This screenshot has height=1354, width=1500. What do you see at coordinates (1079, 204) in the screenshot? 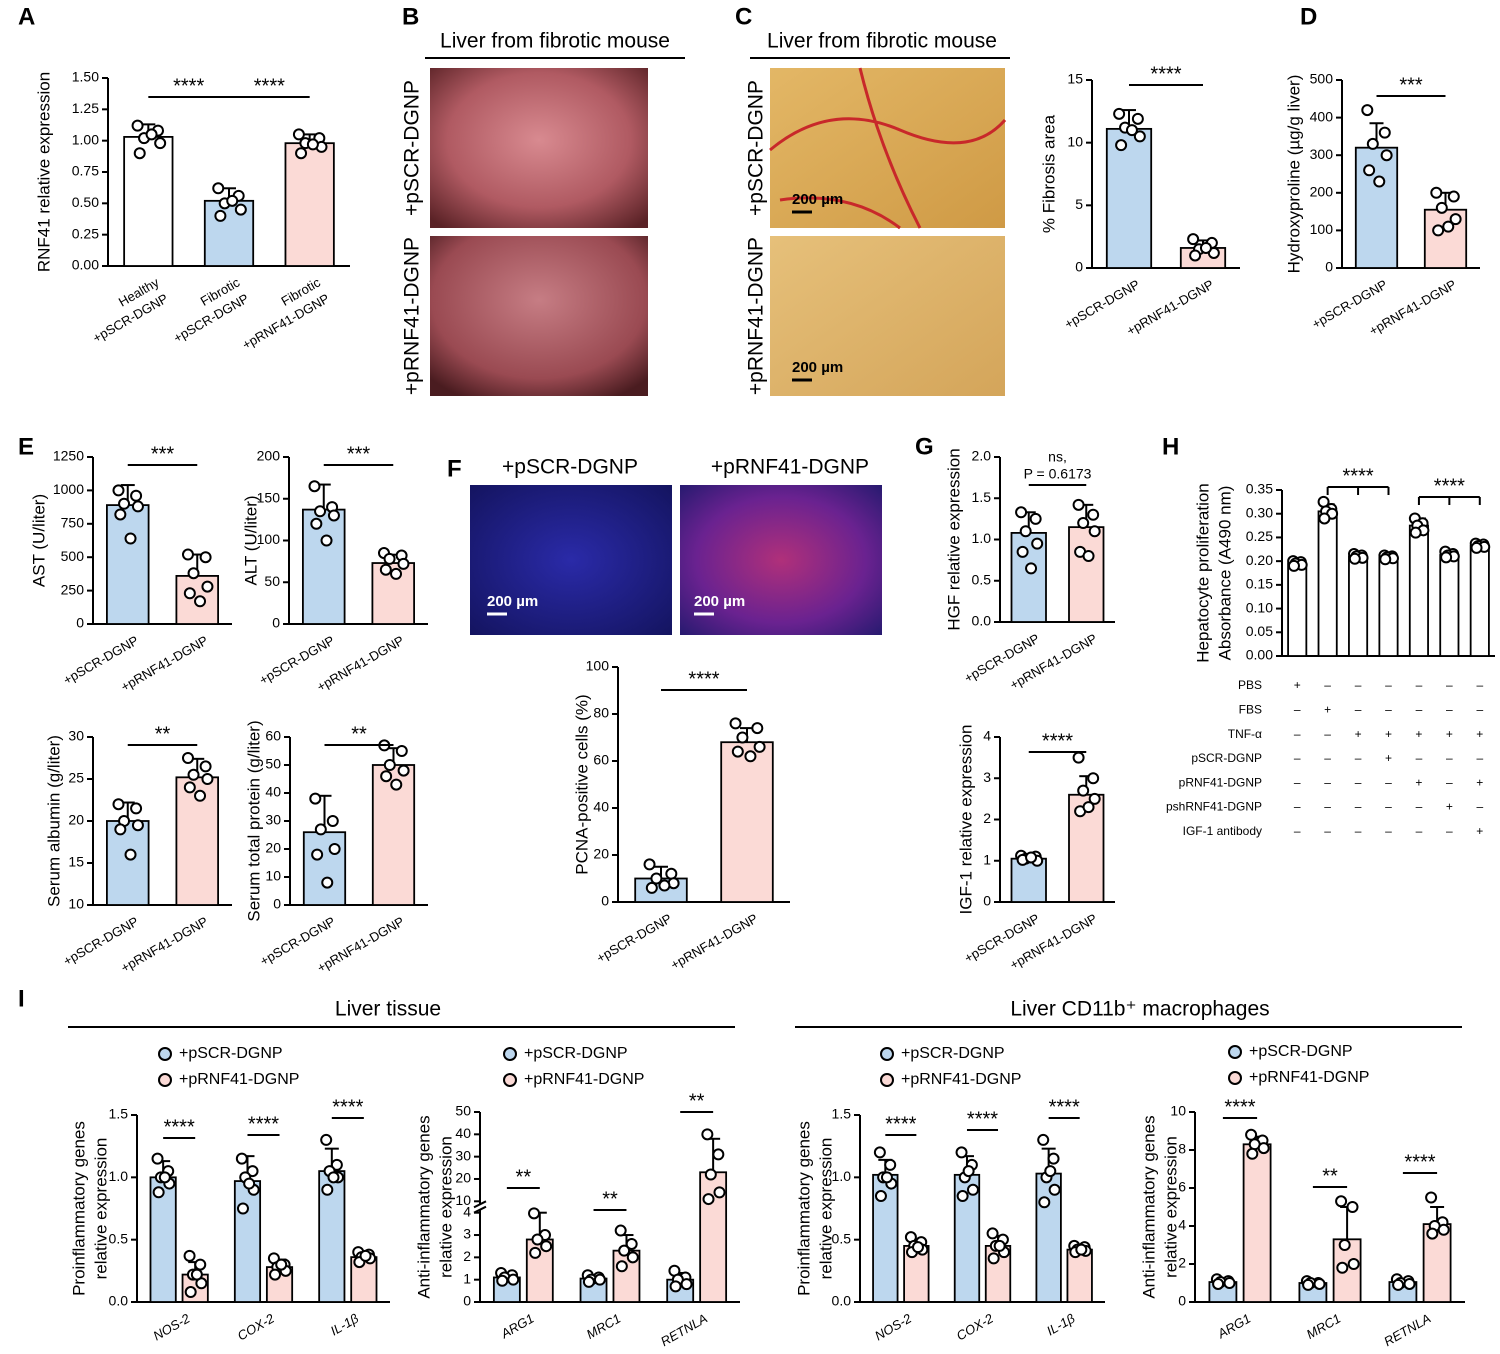
I see `y-tick-label: 5` at bounding box center [1079, 204].